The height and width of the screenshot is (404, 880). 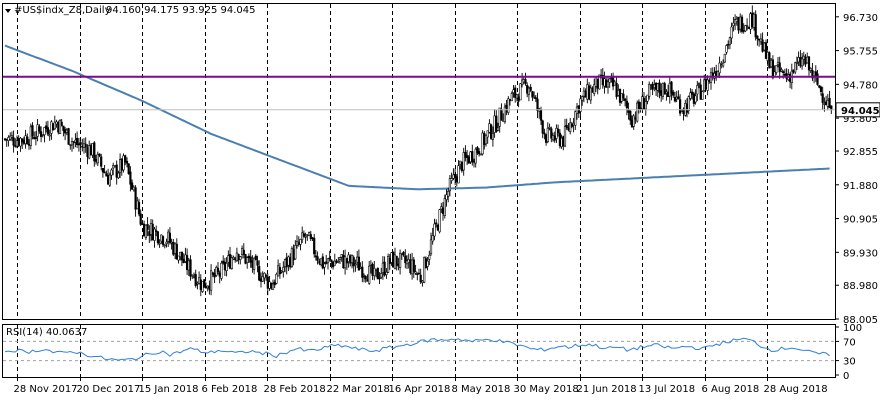 I want to click on dropdown-triangle-icon, so click(x=8, y=11).